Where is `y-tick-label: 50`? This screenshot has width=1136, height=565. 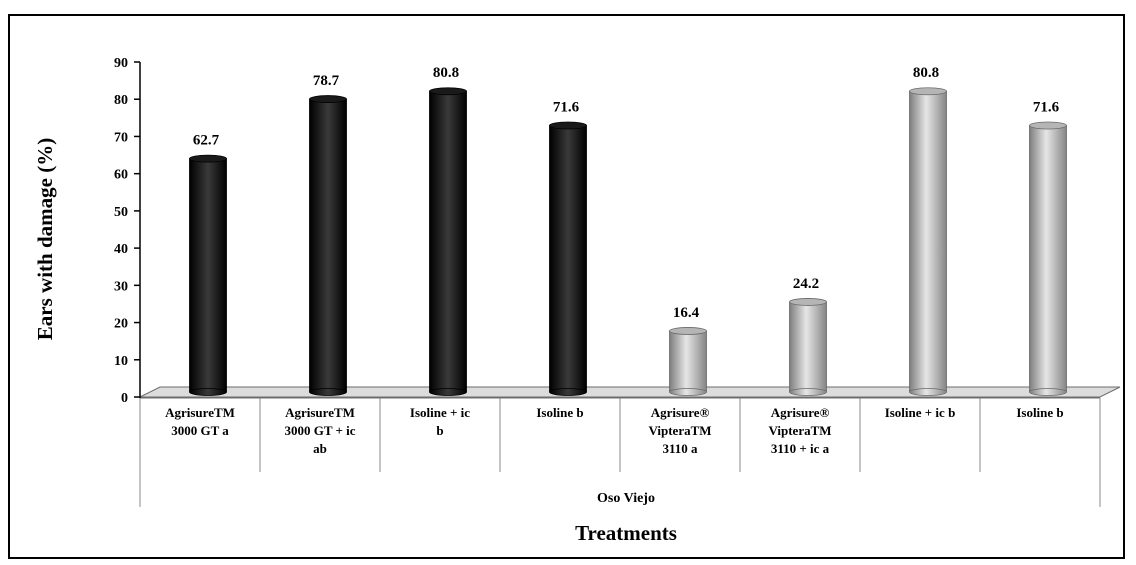
y-tick-label: 50 is located at coordinates (121, 212).